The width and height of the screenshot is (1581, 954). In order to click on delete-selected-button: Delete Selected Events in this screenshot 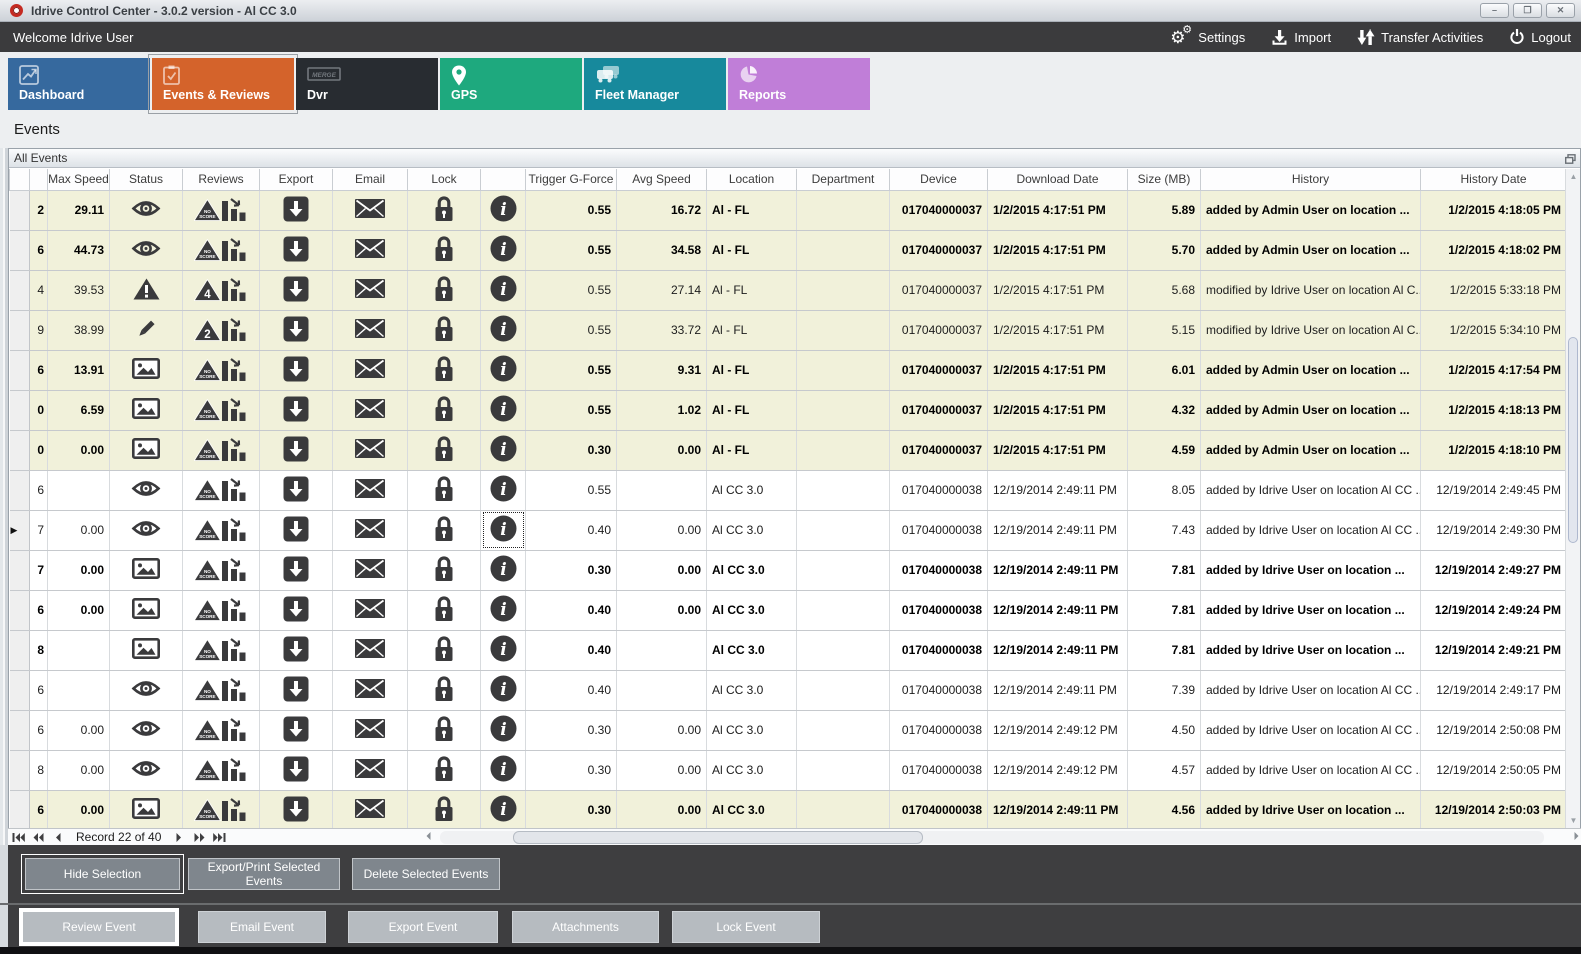, I will do `click(426, 874)`.